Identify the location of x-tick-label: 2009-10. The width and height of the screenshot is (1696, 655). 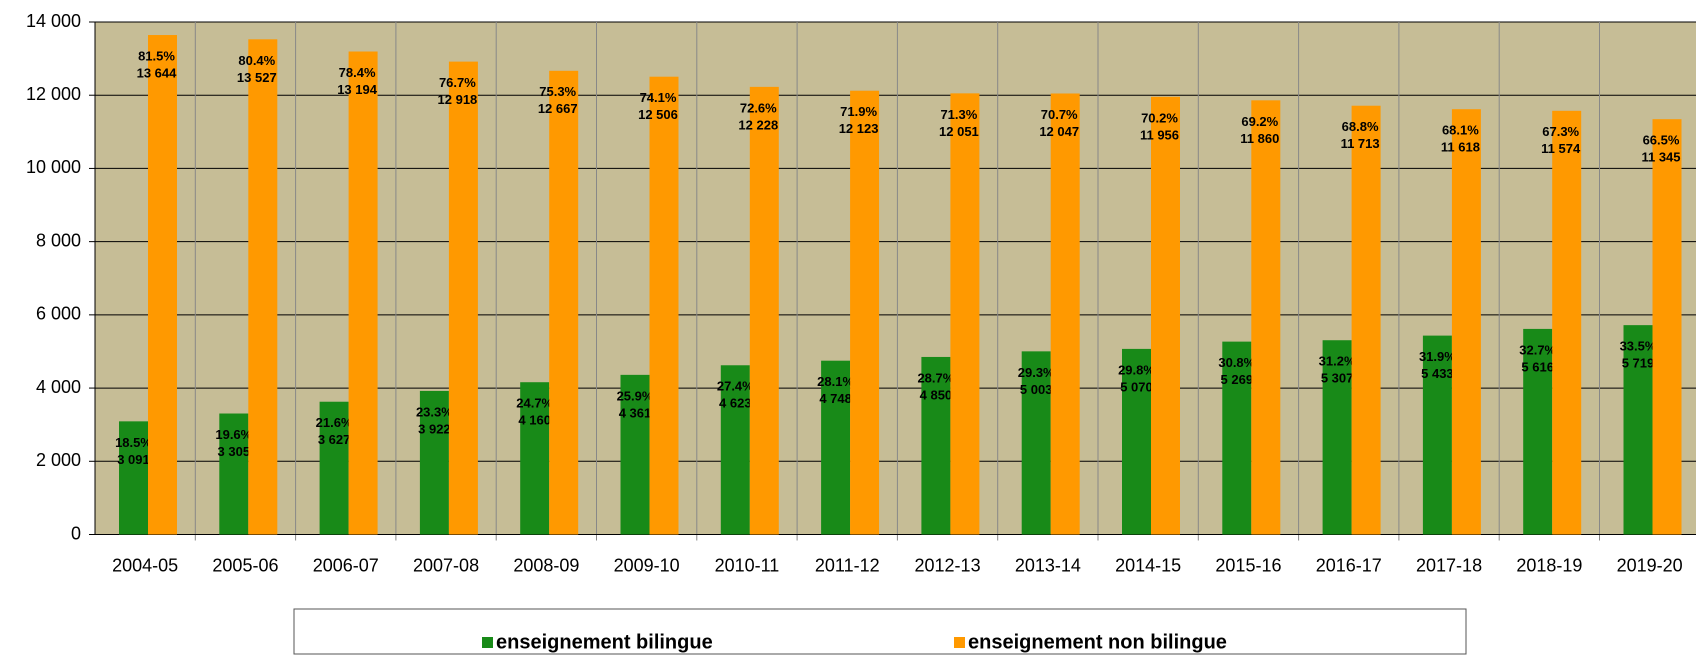
(647, 565).